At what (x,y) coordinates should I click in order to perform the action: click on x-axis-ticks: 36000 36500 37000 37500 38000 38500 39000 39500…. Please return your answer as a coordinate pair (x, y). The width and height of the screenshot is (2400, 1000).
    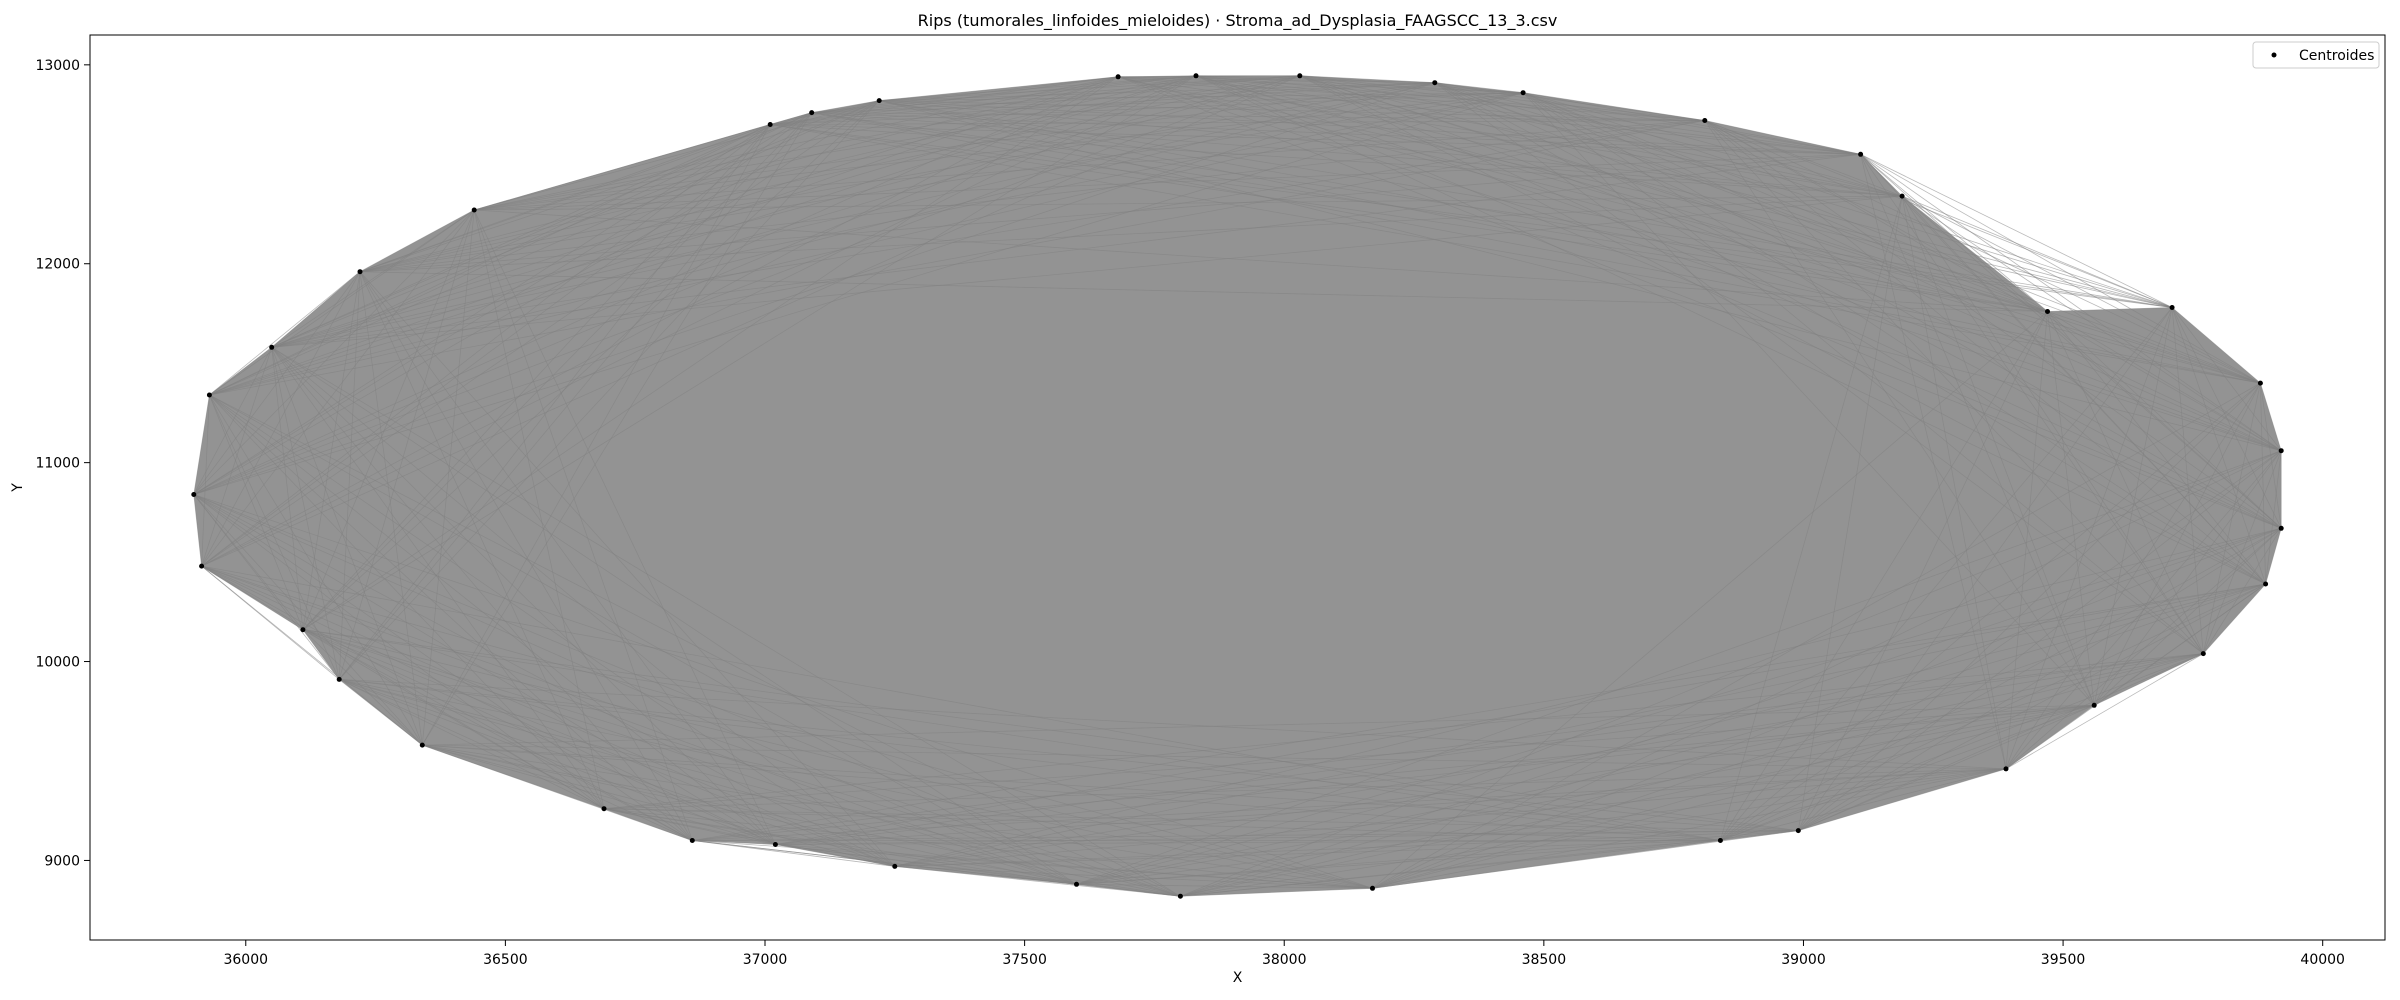
    Looking at the image, I should click on (1284, 954).